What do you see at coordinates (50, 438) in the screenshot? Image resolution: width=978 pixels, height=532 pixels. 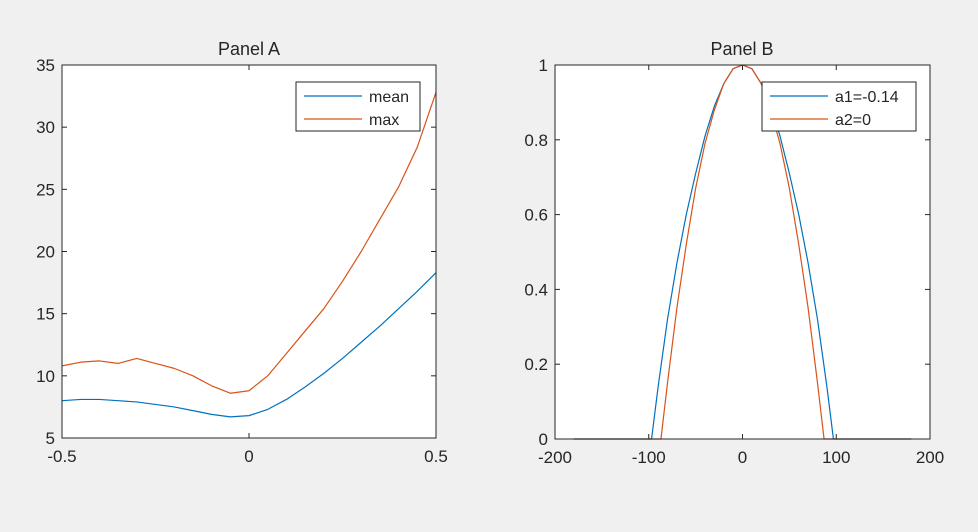 I see `ytick-label-a-0: 5` at bounding box center [50, 438].